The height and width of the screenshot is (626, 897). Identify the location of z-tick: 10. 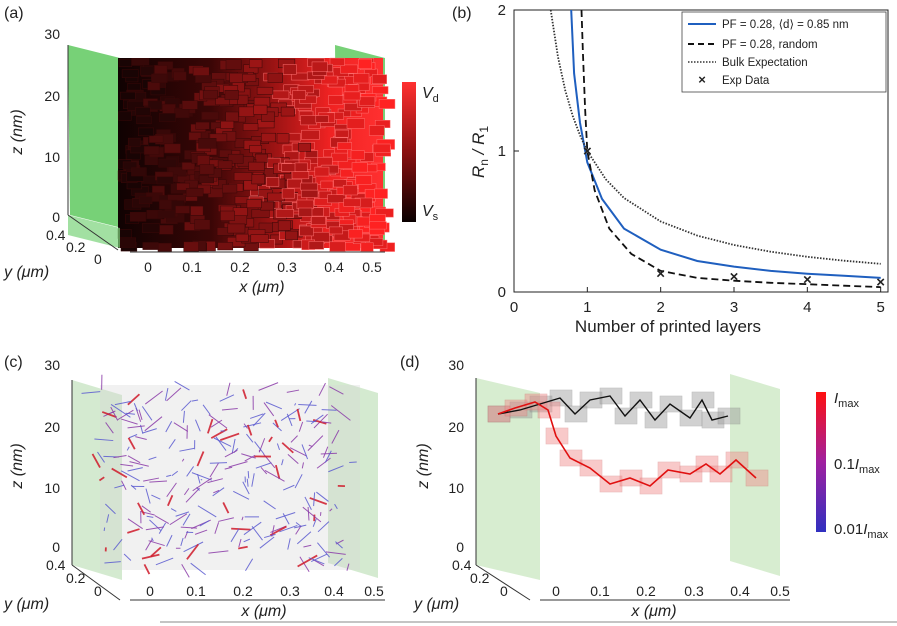
(52, 157).